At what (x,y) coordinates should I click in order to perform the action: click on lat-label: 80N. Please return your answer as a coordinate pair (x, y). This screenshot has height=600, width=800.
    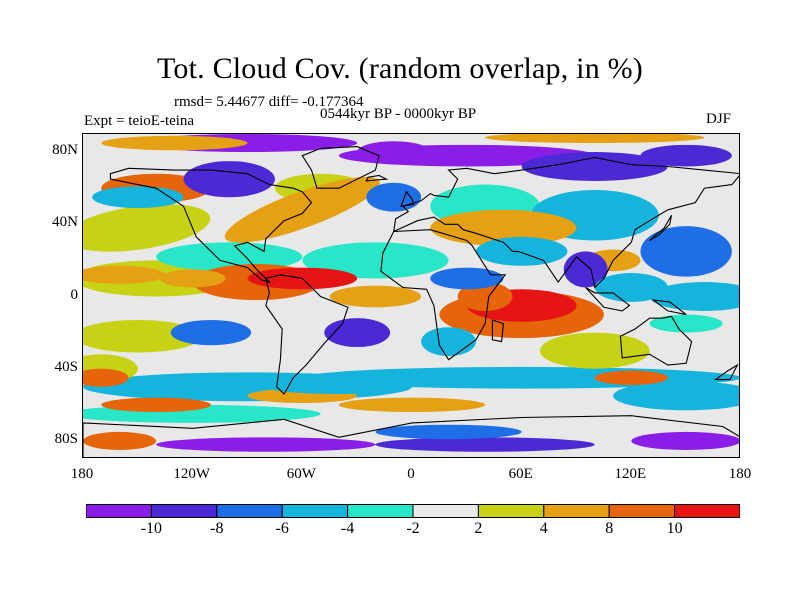
    Looking at the image, I should click on (65, 150).